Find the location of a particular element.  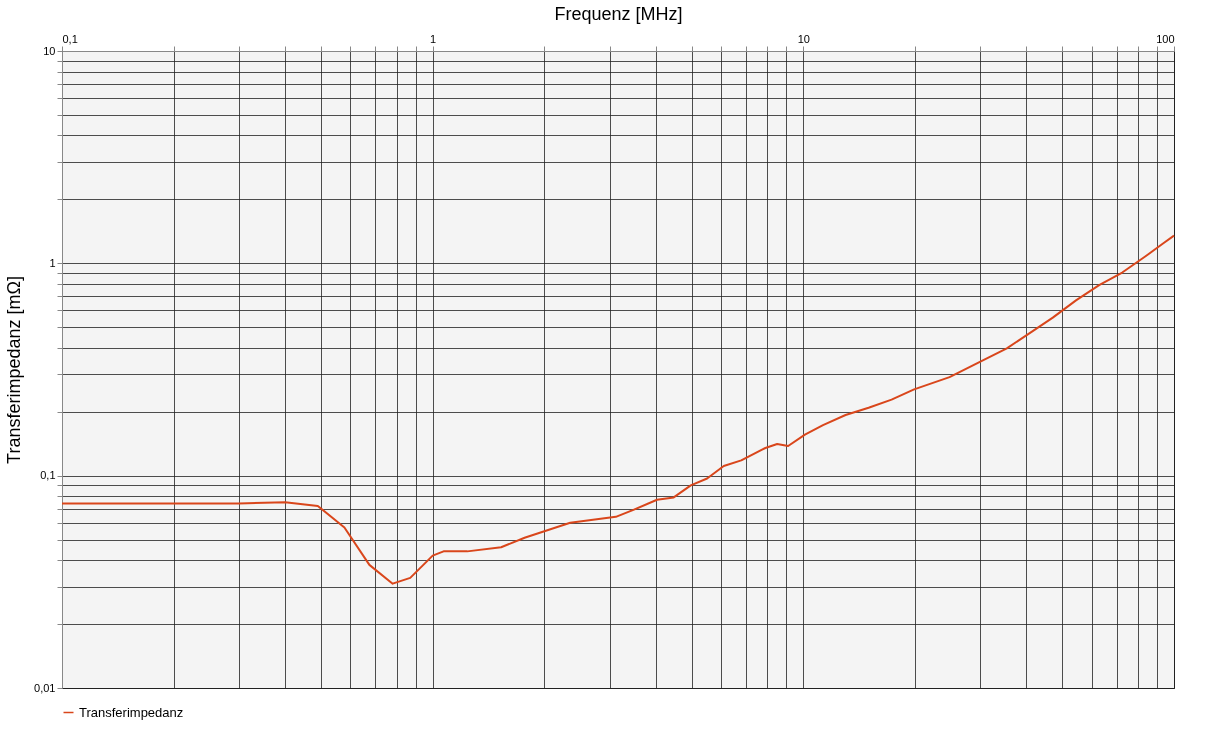

y-tick-label: 0,01 is located at coordinates (45, 687).